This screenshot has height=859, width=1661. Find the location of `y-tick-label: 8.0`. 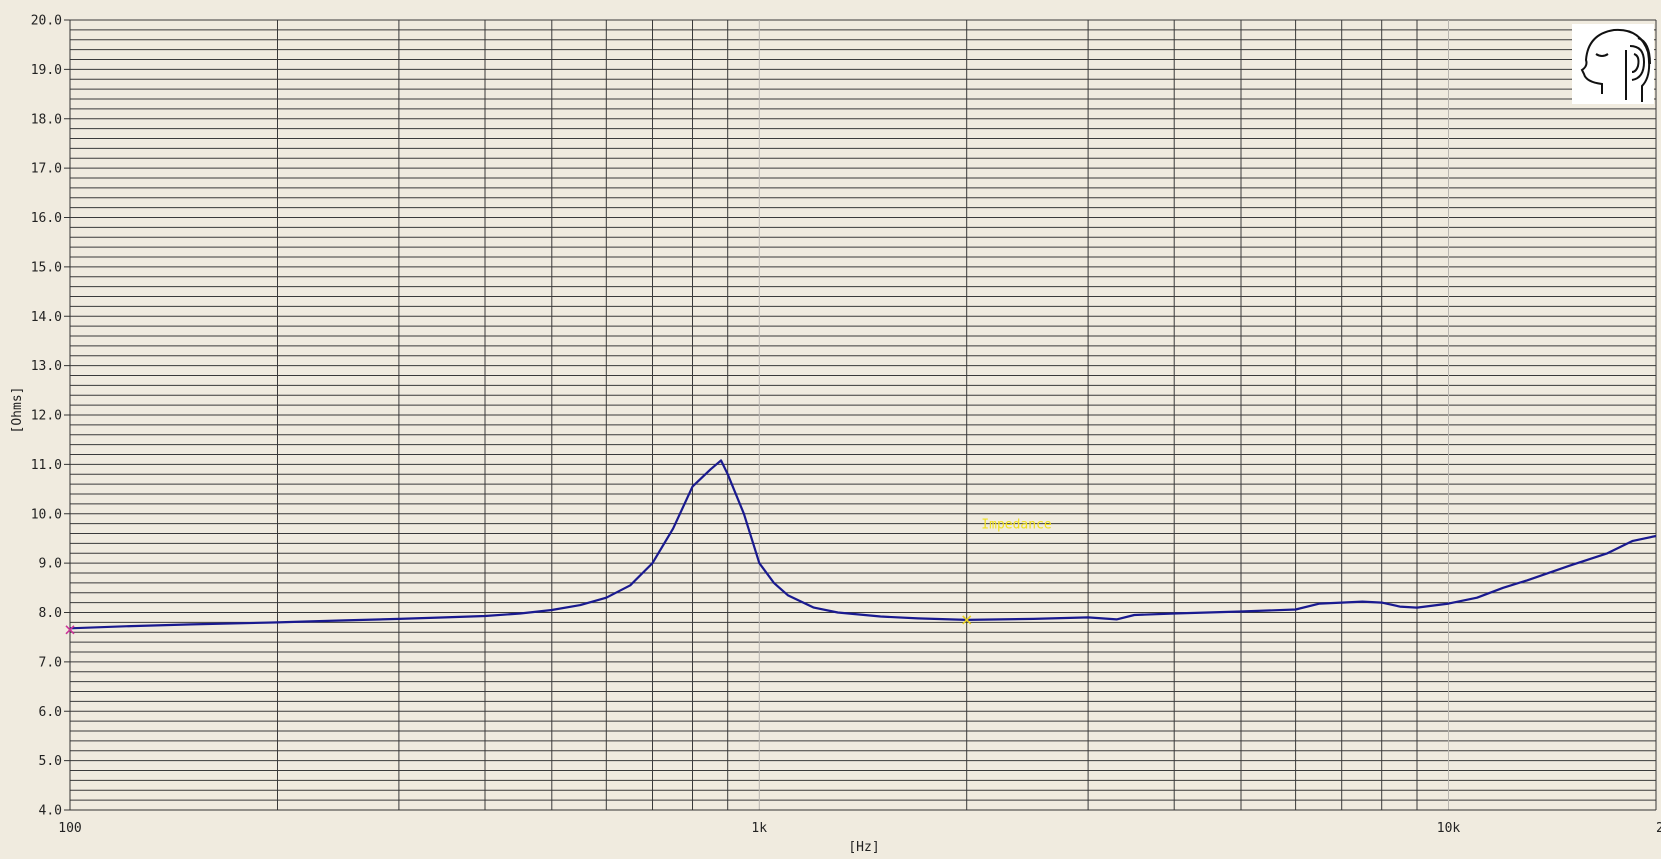

y-tick-label: 8.0 is located at coordinates (50, 613).